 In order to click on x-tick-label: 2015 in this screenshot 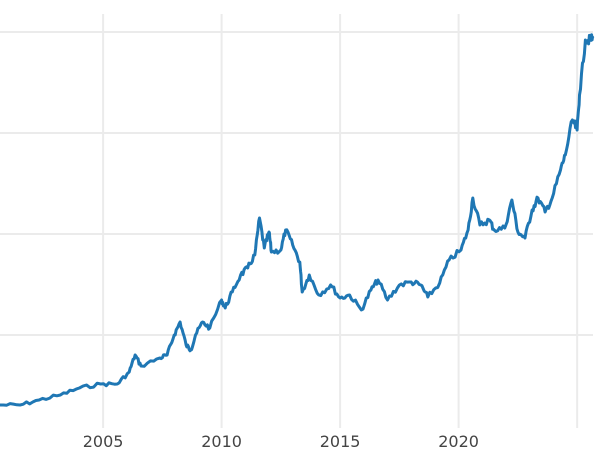, I will do `click(340, 441)`.